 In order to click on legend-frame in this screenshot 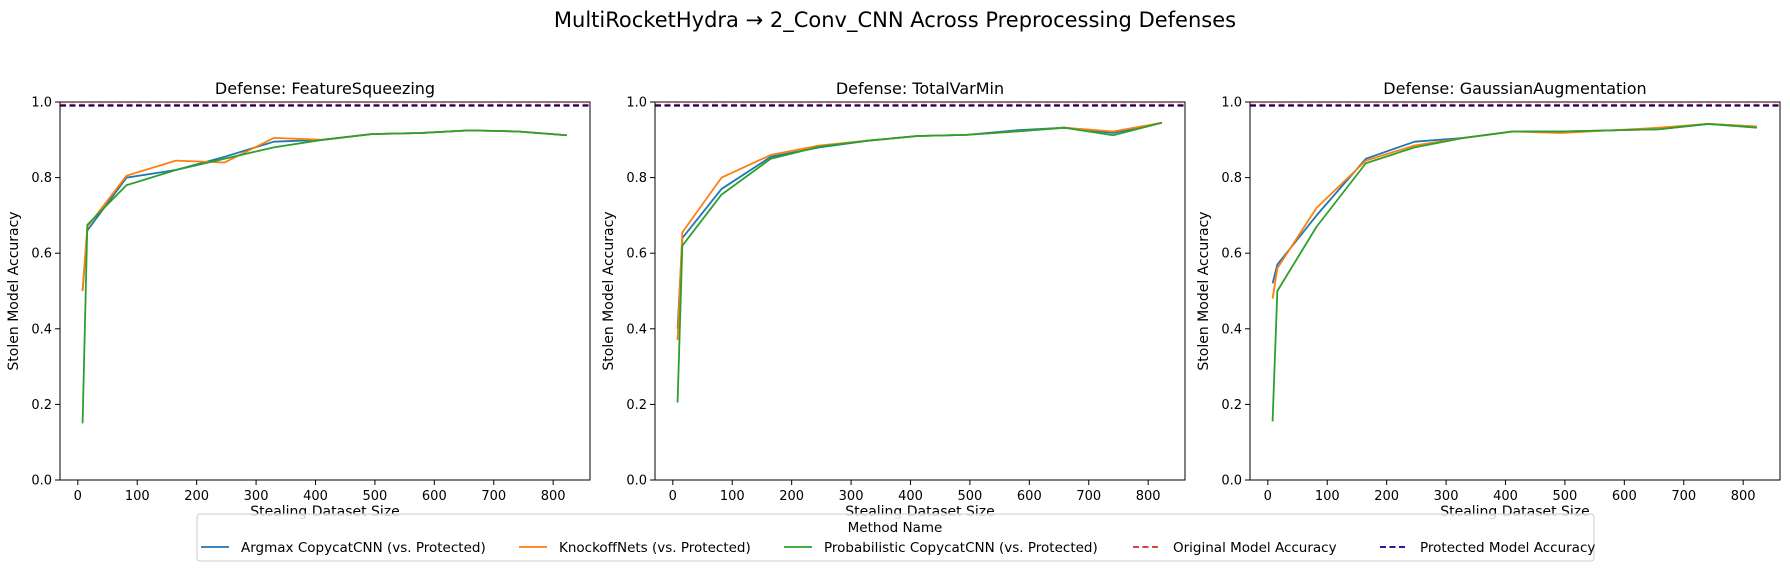, I will do `click(895, 537)`.